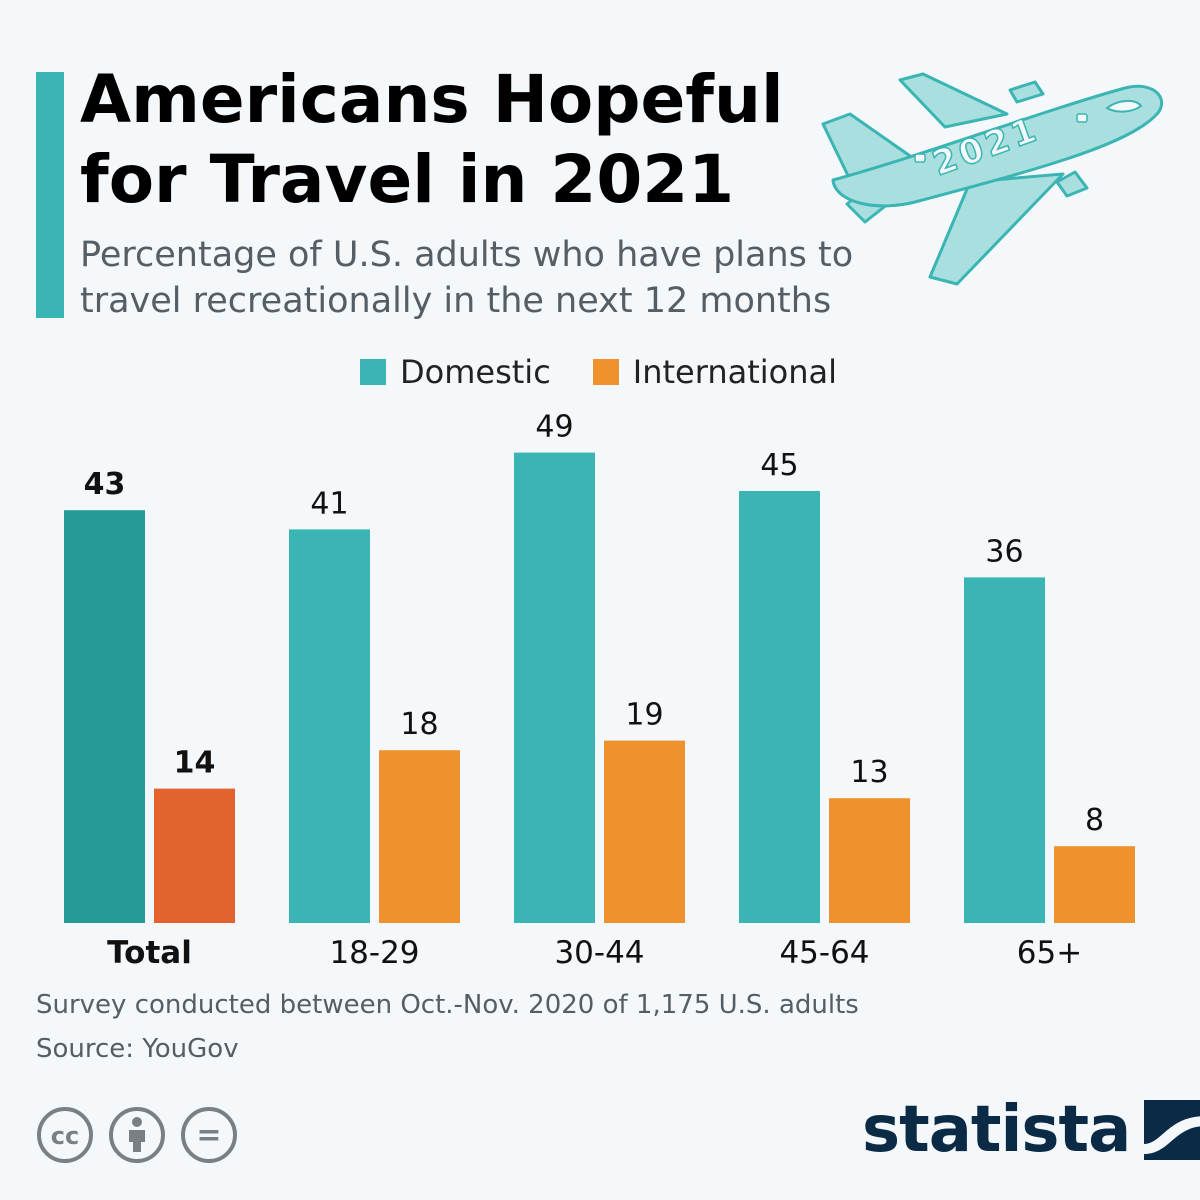 The height and width of the screenshot is (1200, 1200). I want to click on title-accent-bar, so click(50, 195).